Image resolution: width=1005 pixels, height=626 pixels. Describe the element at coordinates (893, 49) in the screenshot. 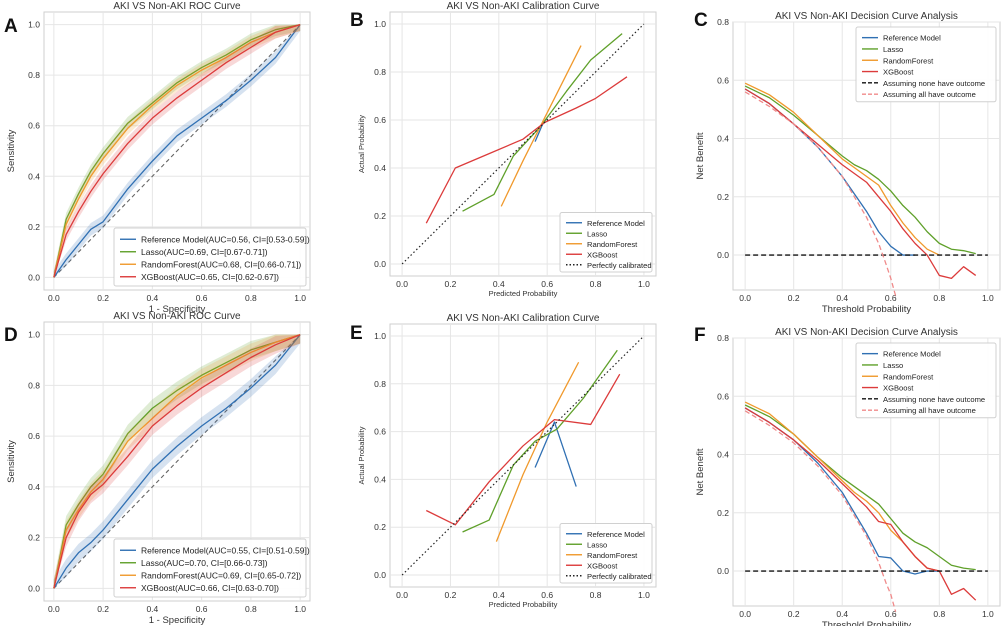

I see `legend-label: Lasso` at that location.